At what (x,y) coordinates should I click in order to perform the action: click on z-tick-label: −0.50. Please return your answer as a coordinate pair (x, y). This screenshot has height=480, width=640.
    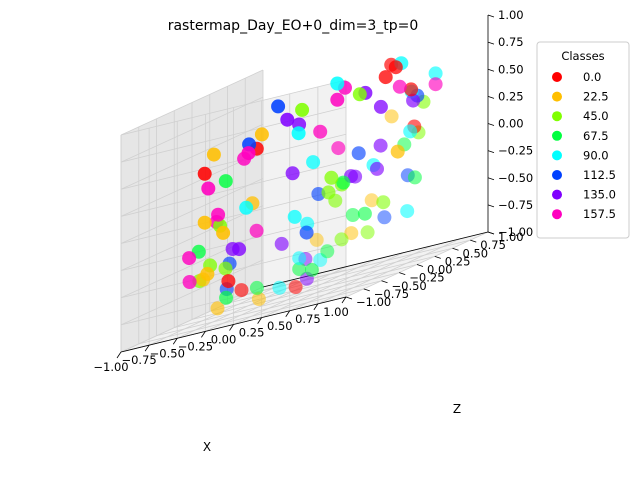
    Looking at the image, I should click on (515, 178).